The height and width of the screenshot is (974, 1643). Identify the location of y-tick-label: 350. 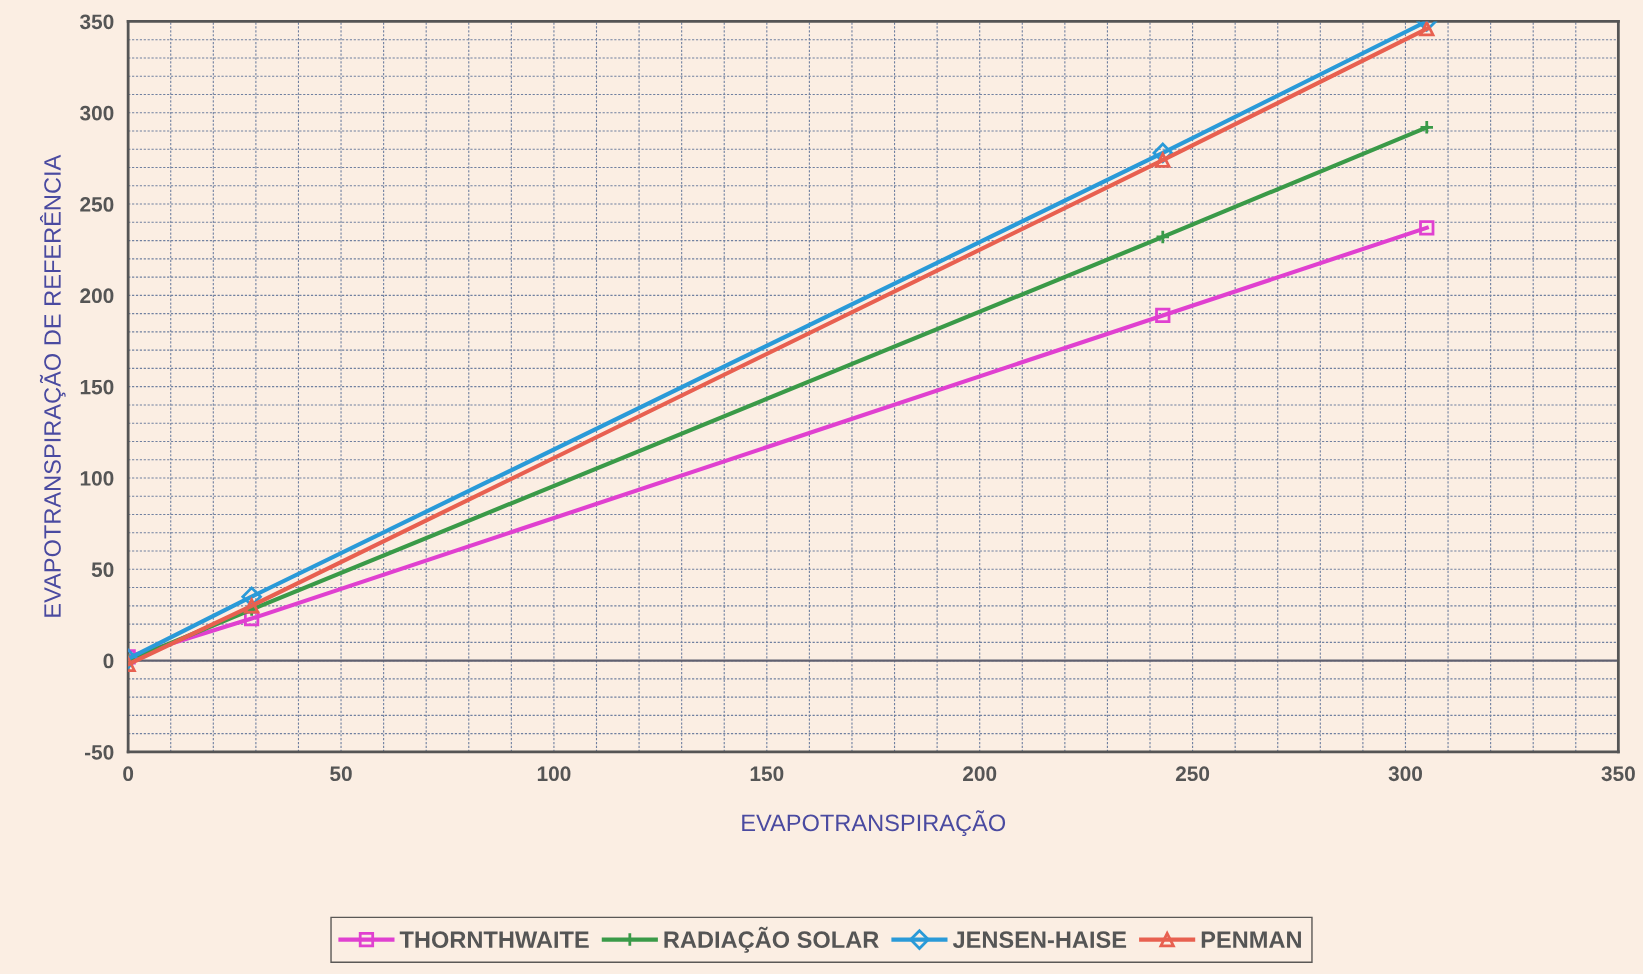
(96, 22).